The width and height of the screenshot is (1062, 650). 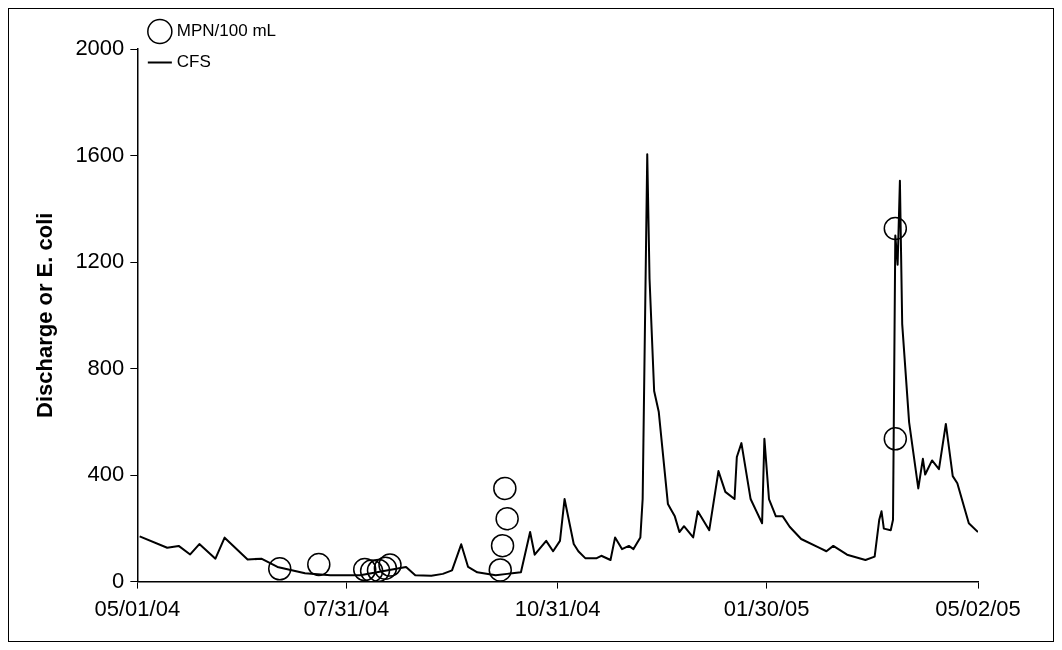 What do you see at coordinates (100, 261) in the screenshot?
I see `y-tick-label: 1200` at bounding box center [100, 261].